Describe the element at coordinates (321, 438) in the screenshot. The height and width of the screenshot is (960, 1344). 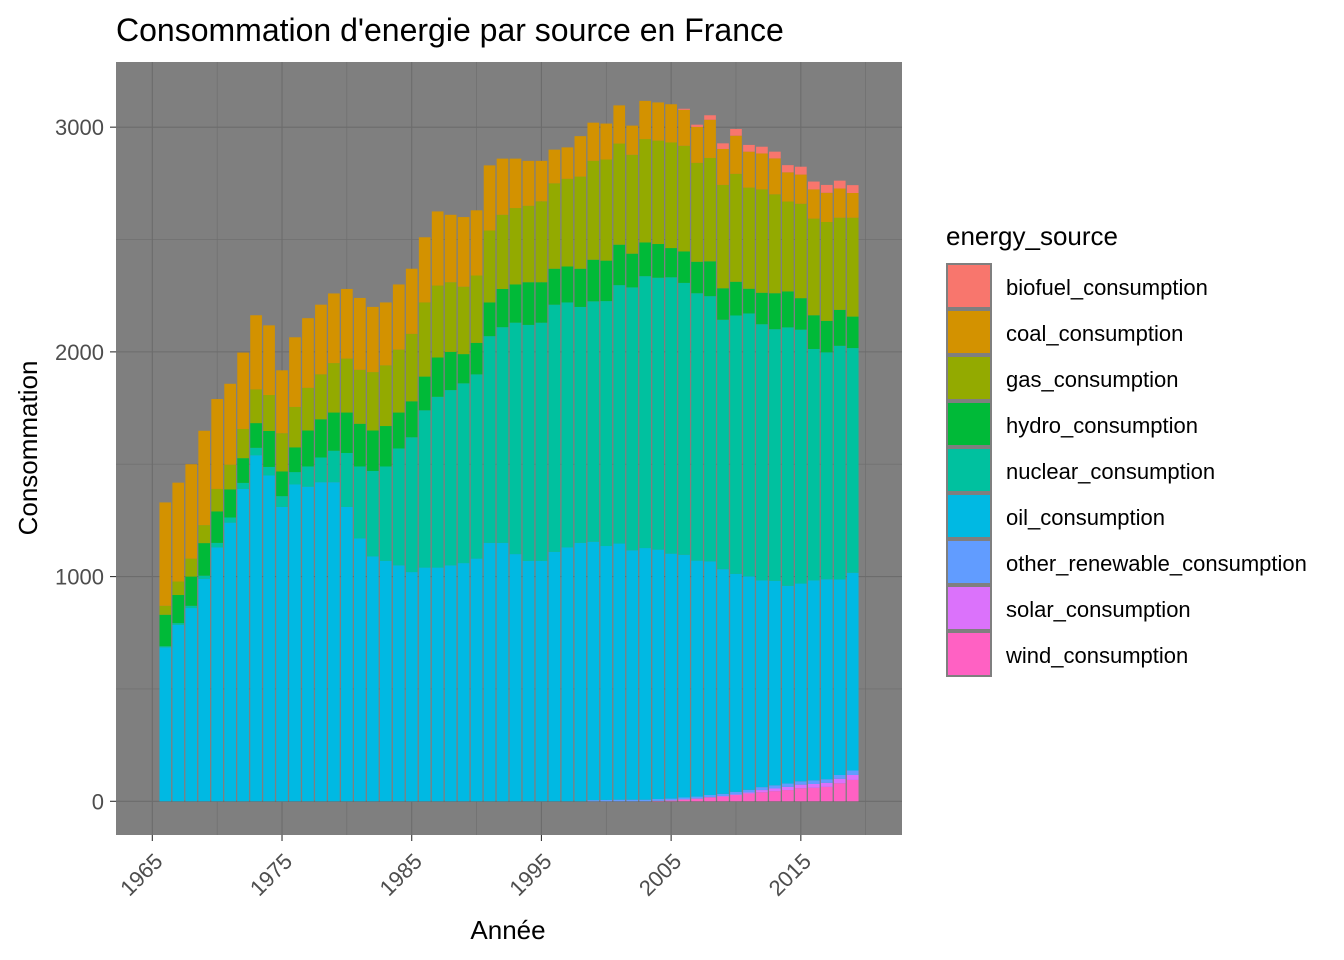
I see `bar-segment-hydro-consumption-1978` at that location.